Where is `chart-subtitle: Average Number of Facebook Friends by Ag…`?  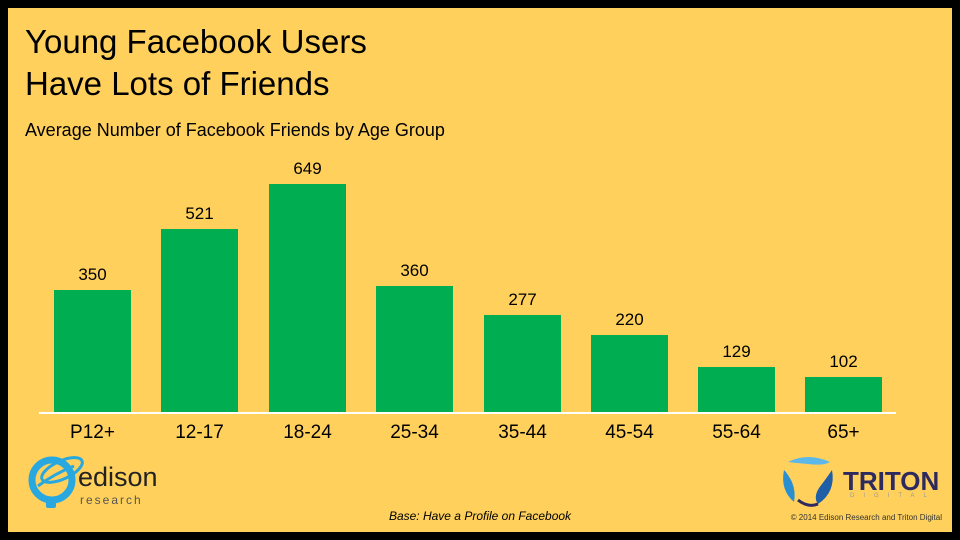 chart-subtitle: Average Number of Facebook Friends by Ag… is located at coordinates (235, 130).